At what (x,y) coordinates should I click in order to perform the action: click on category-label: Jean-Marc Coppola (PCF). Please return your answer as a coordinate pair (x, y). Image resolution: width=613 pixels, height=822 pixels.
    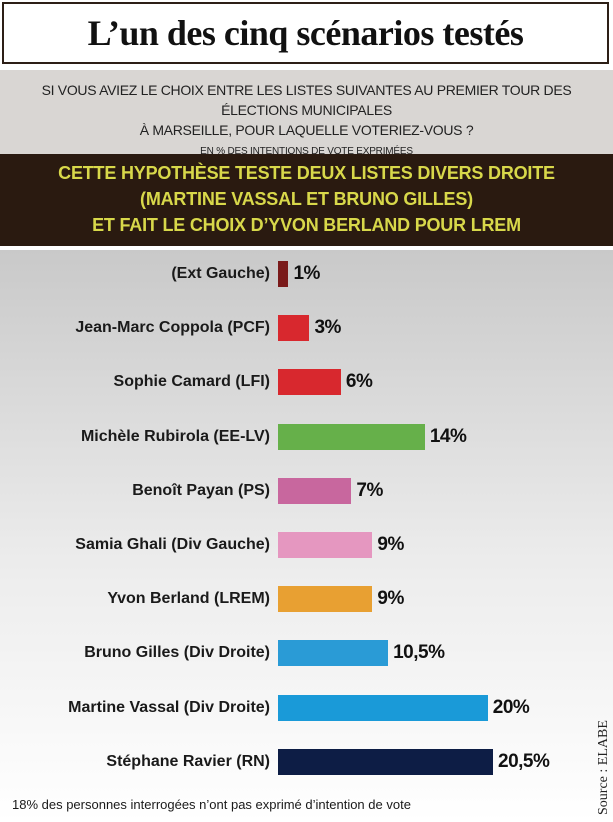
    Looking at the image, I should click on (172, 328).